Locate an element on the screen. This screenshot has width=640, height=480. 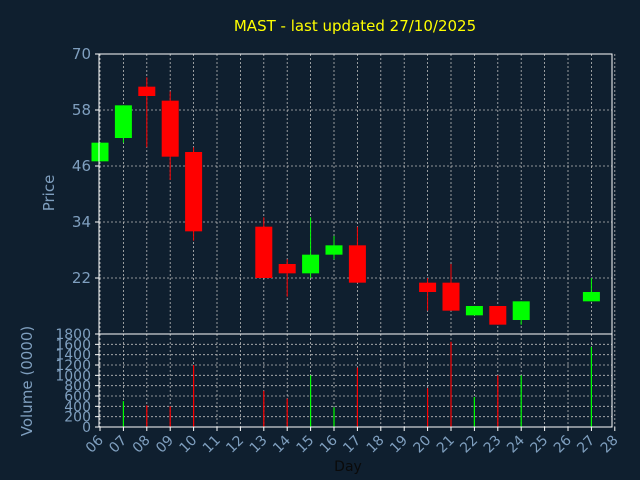
volume-ytick-label: 1200 is located at coordinates (73, 366).